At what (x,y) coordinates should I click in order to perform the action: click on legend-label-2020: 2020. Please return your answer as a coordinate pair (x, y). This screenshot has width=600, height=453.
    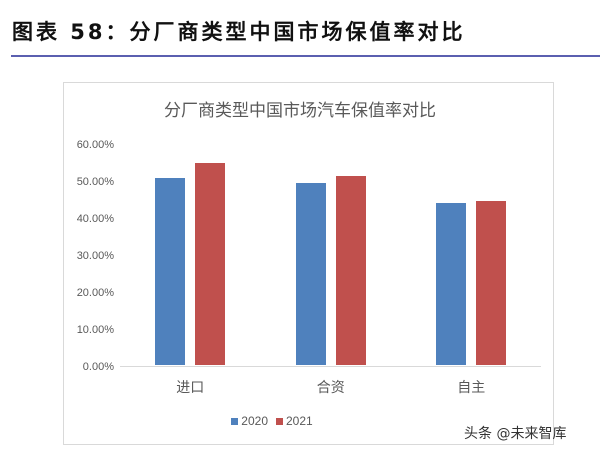
    Looking at the image, I should click on (254, 421).